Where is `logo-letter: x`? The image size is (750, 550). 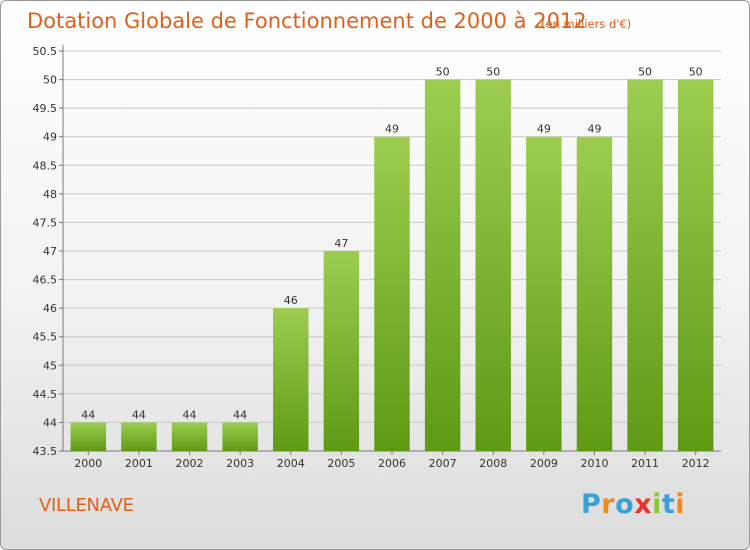
logo-letter: x is located at coordinates (643, 504).